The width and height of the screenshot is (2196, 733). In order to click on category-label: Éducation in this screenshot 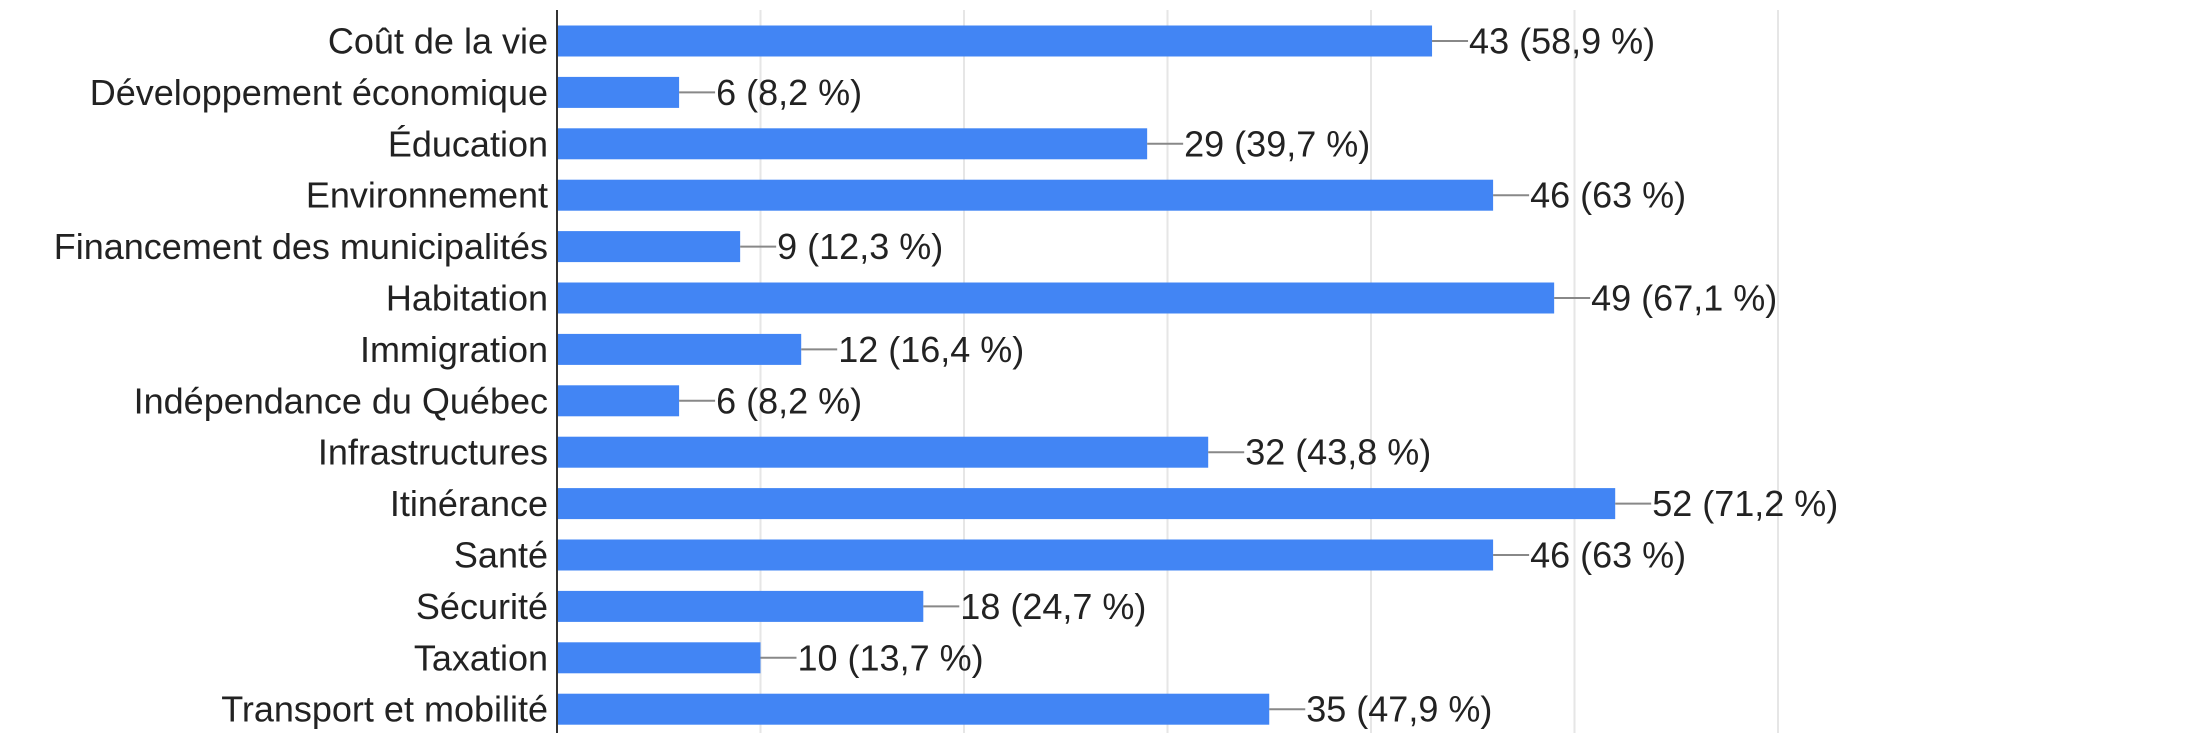, I will do `click(468, 143)`.